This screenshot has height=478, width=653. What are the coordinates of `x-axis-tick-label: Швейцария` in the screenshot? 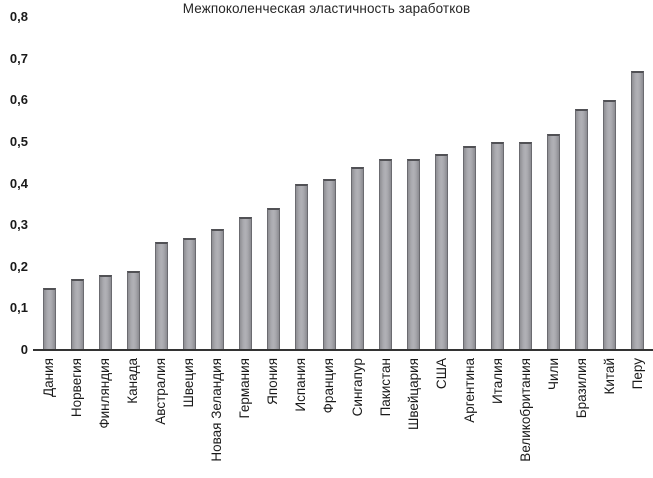 It's located at (413, 394).